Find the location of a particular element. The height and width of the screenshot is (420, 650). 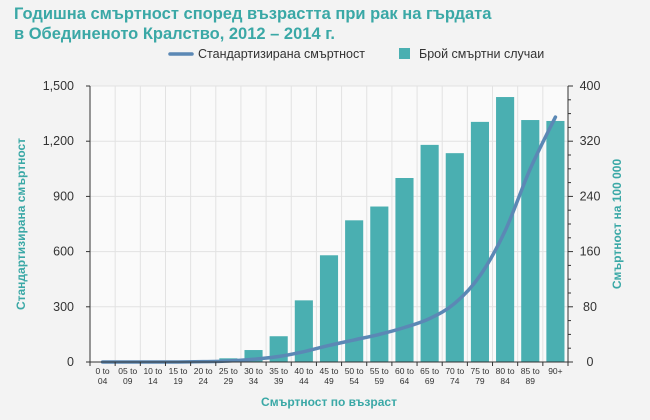

x-tick-label: 50 to is located at coordinates (354, 371).